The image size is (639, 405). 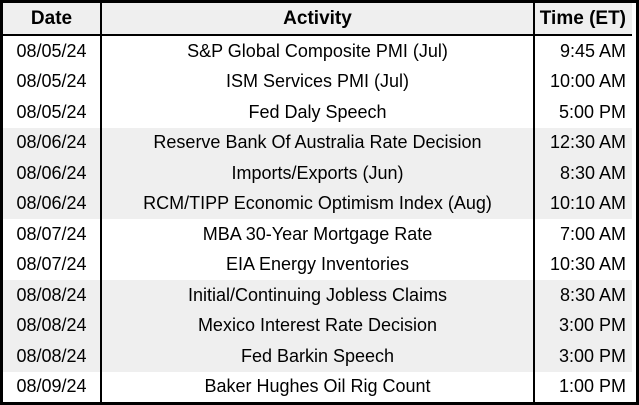 What do you see at coordinates (316, 325) in the screenshot?
I see `table-cell-activity: Mexico Interest Rate Decision` at bounding box center [316, 325].